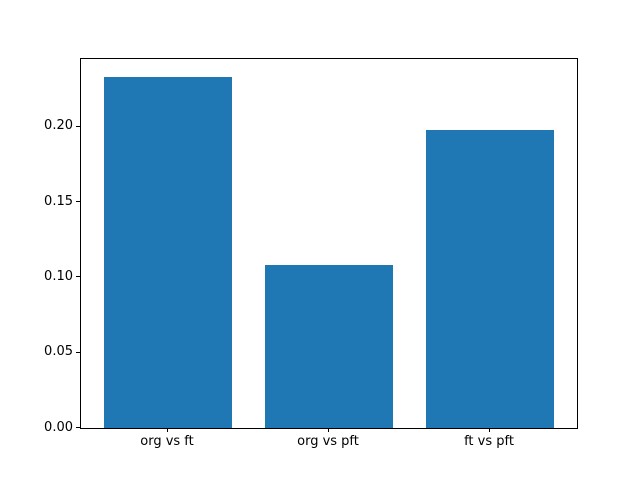  I want to click on x-tick-label: org vs ft, so click(167, 441).